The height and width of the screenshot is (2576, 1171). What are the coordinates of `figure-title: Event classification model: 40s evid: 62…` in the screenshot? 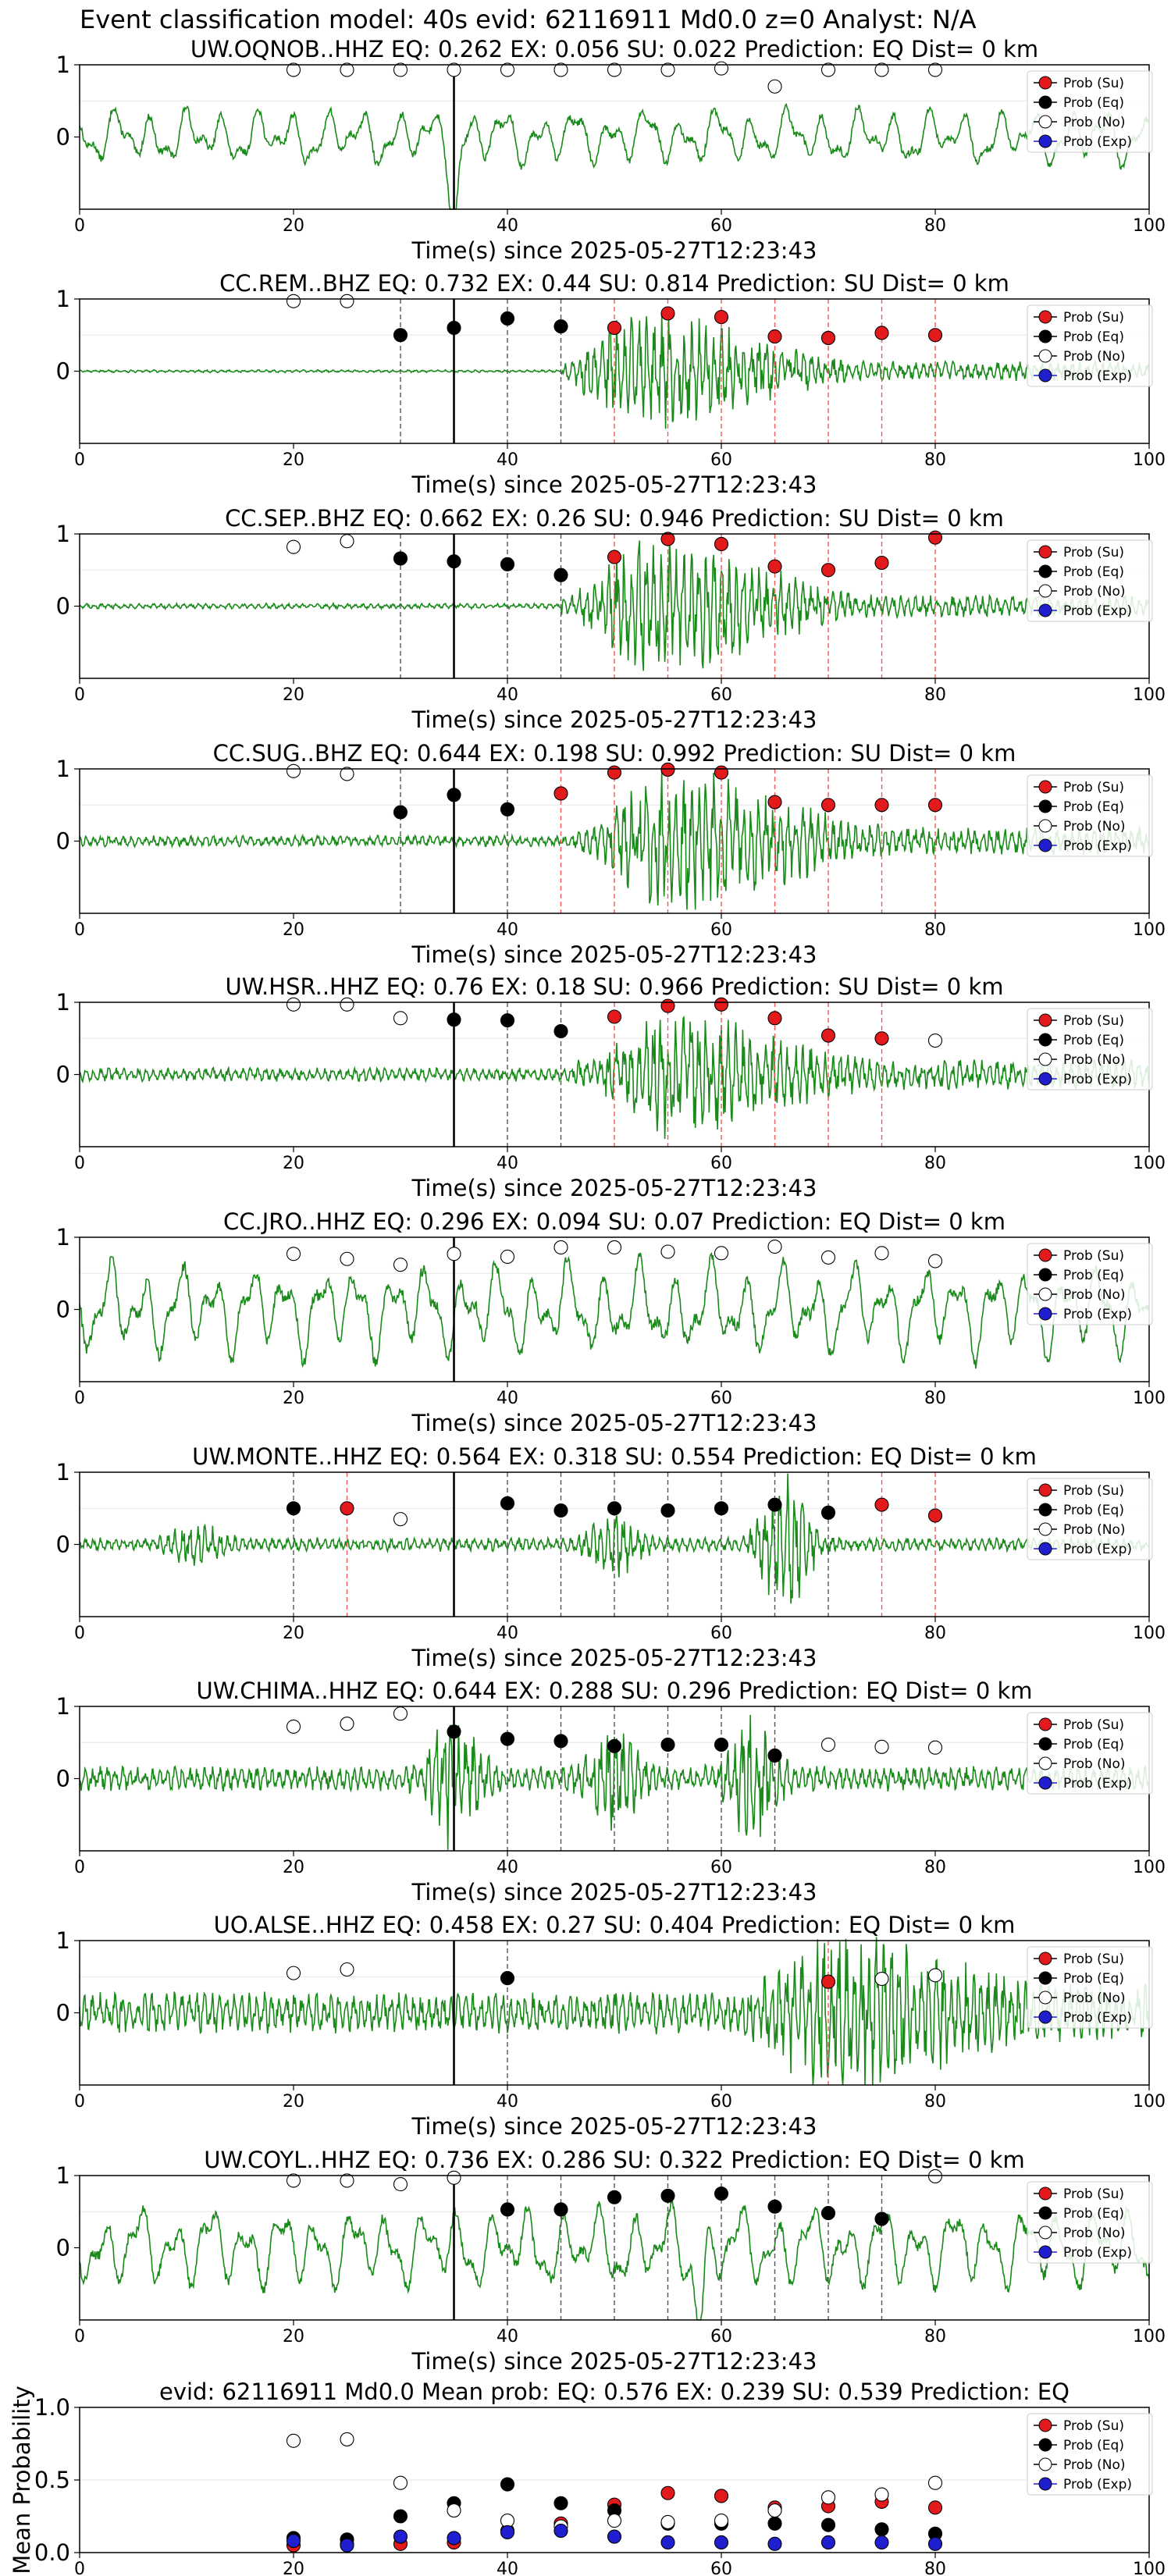 It's located at (528, 19).